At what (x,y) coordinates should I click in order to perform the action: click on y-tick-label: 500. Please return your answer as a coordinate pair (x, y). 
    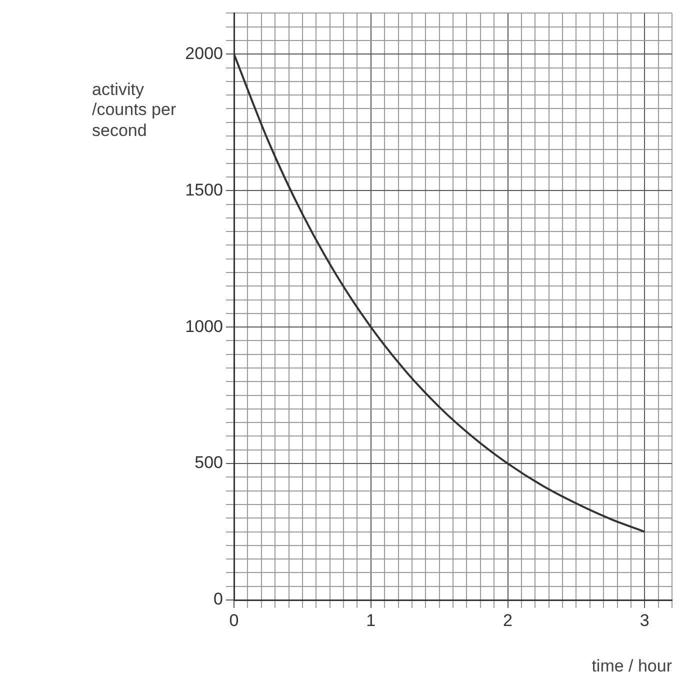
    Looking at the image, I should click on (208, 462).